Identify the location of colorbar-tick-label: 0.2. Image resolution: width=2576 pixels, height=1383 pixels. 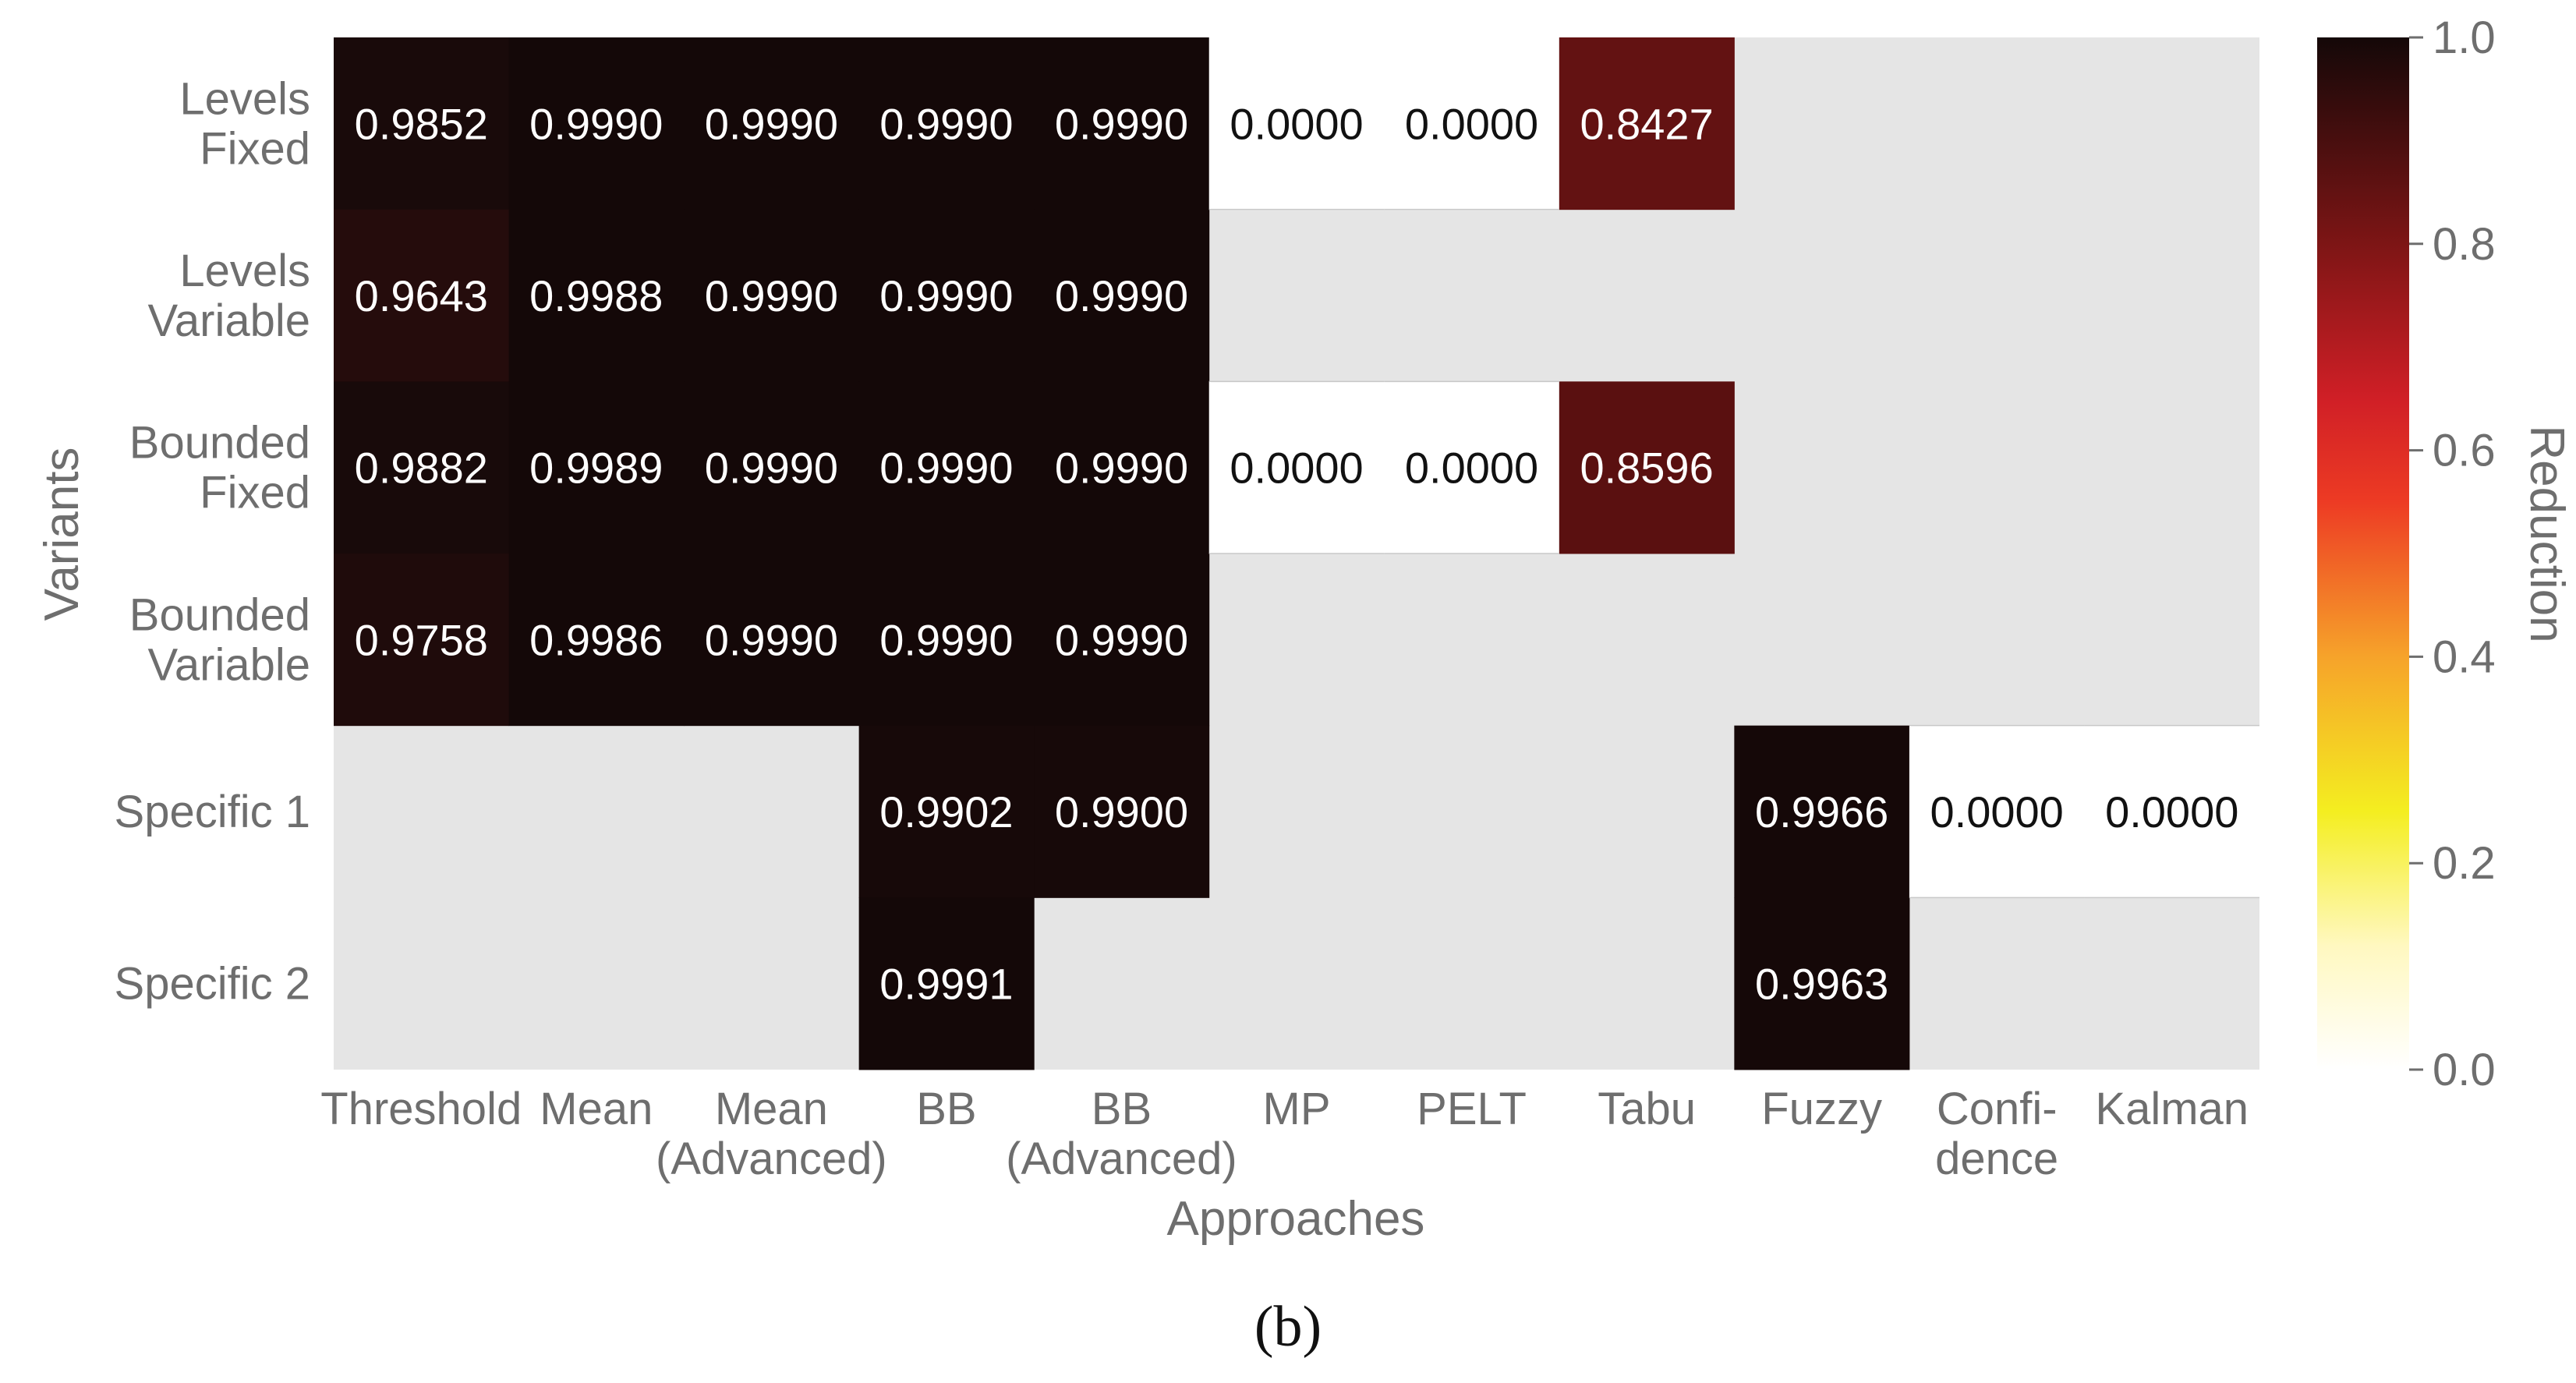
(2464, 864).